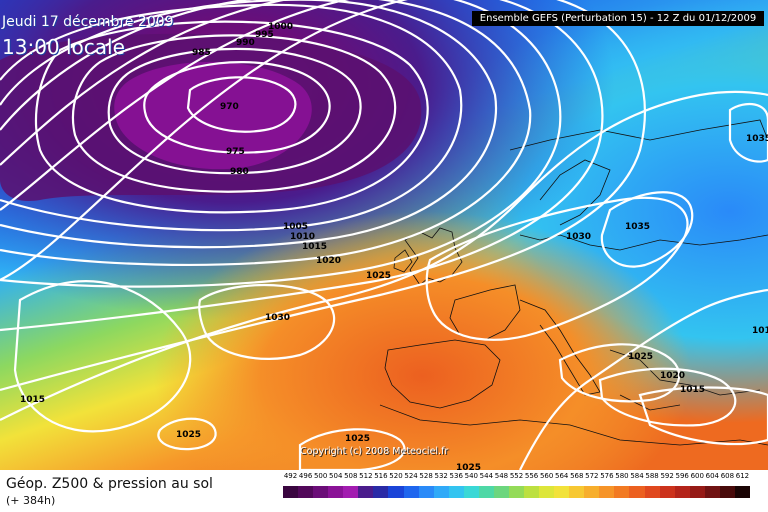  What do you see at coordinates (280, 27) in the screenshot?
I see `isobar-label: 1000` at bounding box center [280, 27].